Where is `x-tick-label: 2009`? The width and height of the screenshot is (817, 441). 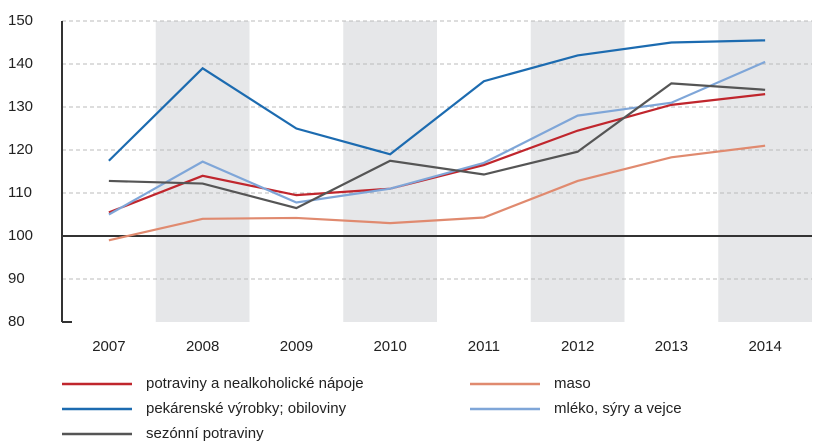 x-tick-label: 2009 is located at coordinates (296, 346).